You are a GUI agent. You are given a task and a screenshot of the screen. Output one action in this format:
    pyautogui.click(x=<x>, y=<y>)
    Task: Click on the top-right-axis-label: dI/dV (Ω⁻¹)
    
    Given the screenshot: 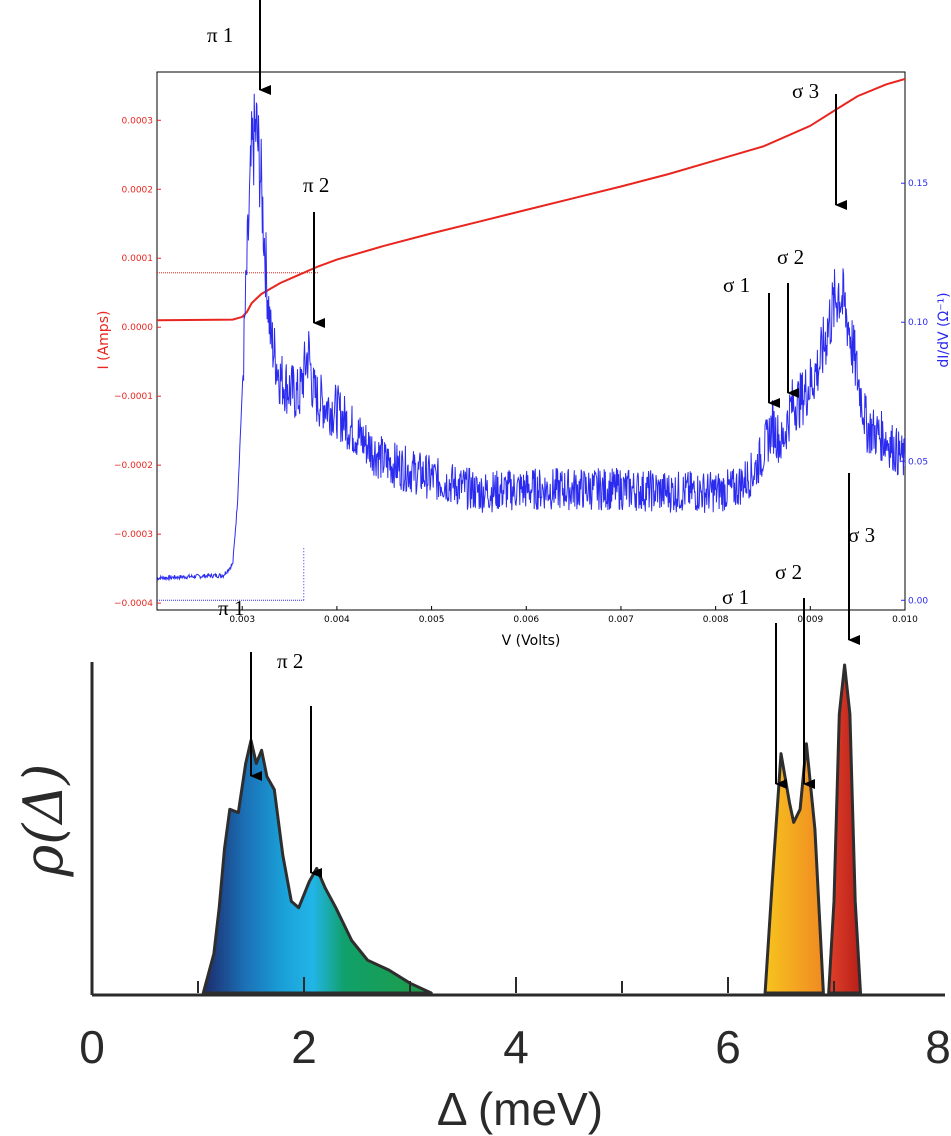 What is the action you would take?
    pyautogui.click(x=943, y=329)
    